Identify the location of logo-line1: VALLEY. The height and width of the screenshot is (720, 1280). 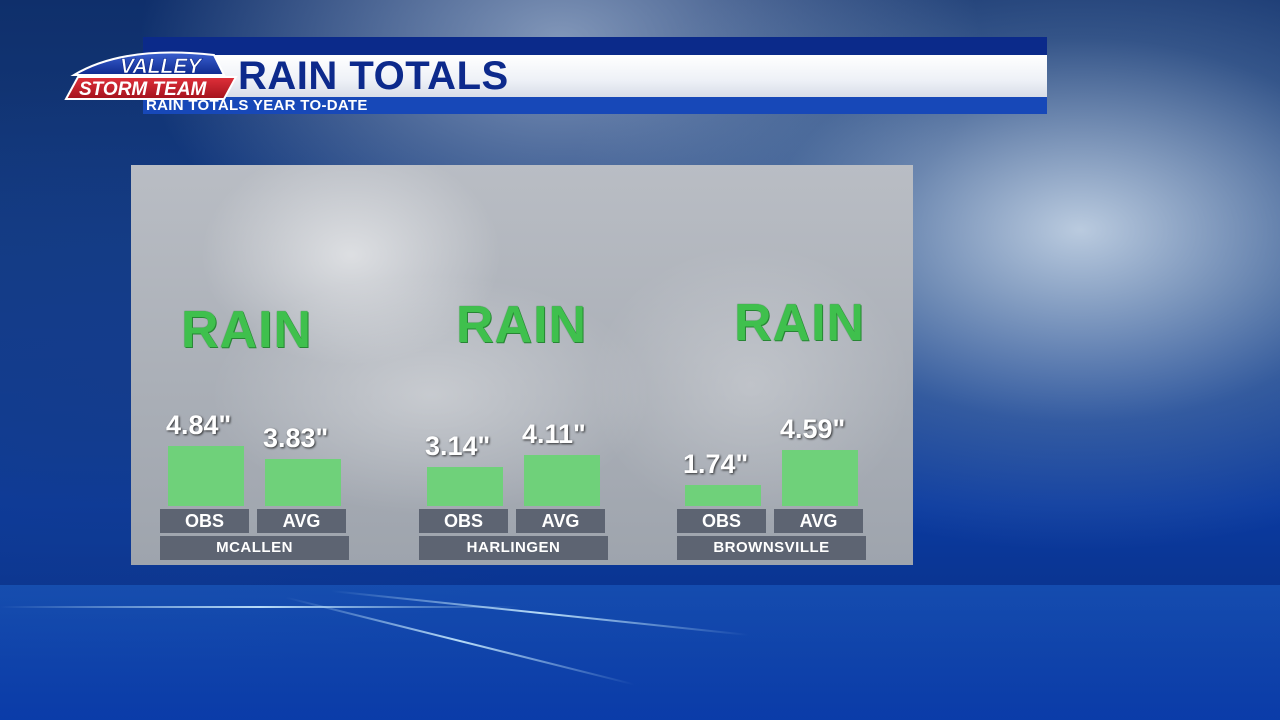
(161, 66).